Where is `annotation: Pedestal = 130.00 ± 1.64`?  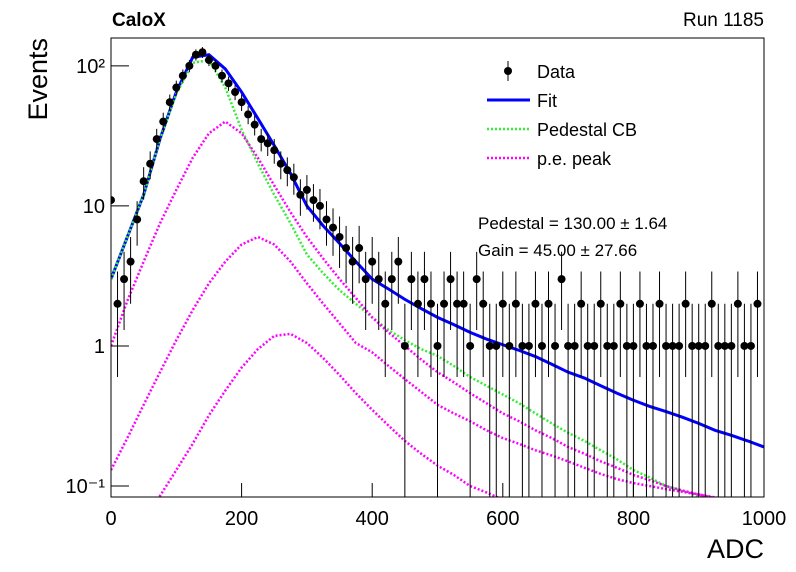 annotation: Pedestal = 130.00 ± 1.64 is located at coordinates (572, 223).